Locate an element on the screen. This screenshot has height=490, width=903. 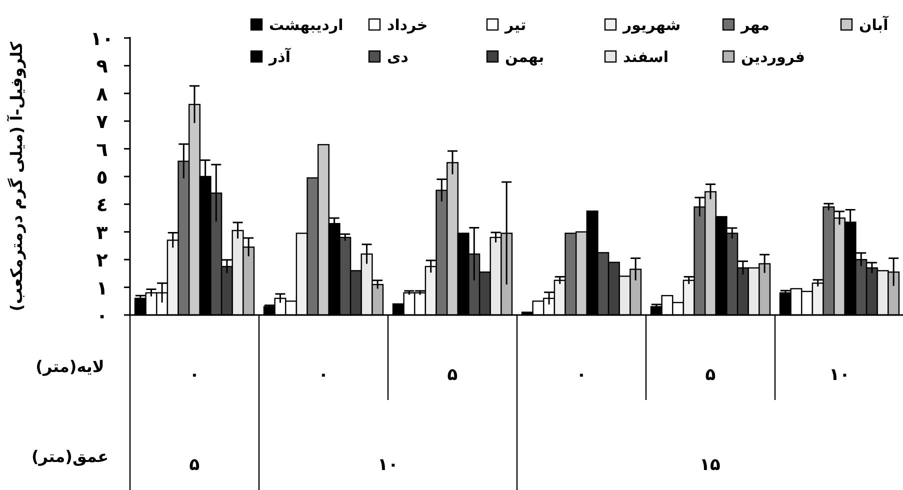
legend-label: خرداد is located at coordinates (407, 25).